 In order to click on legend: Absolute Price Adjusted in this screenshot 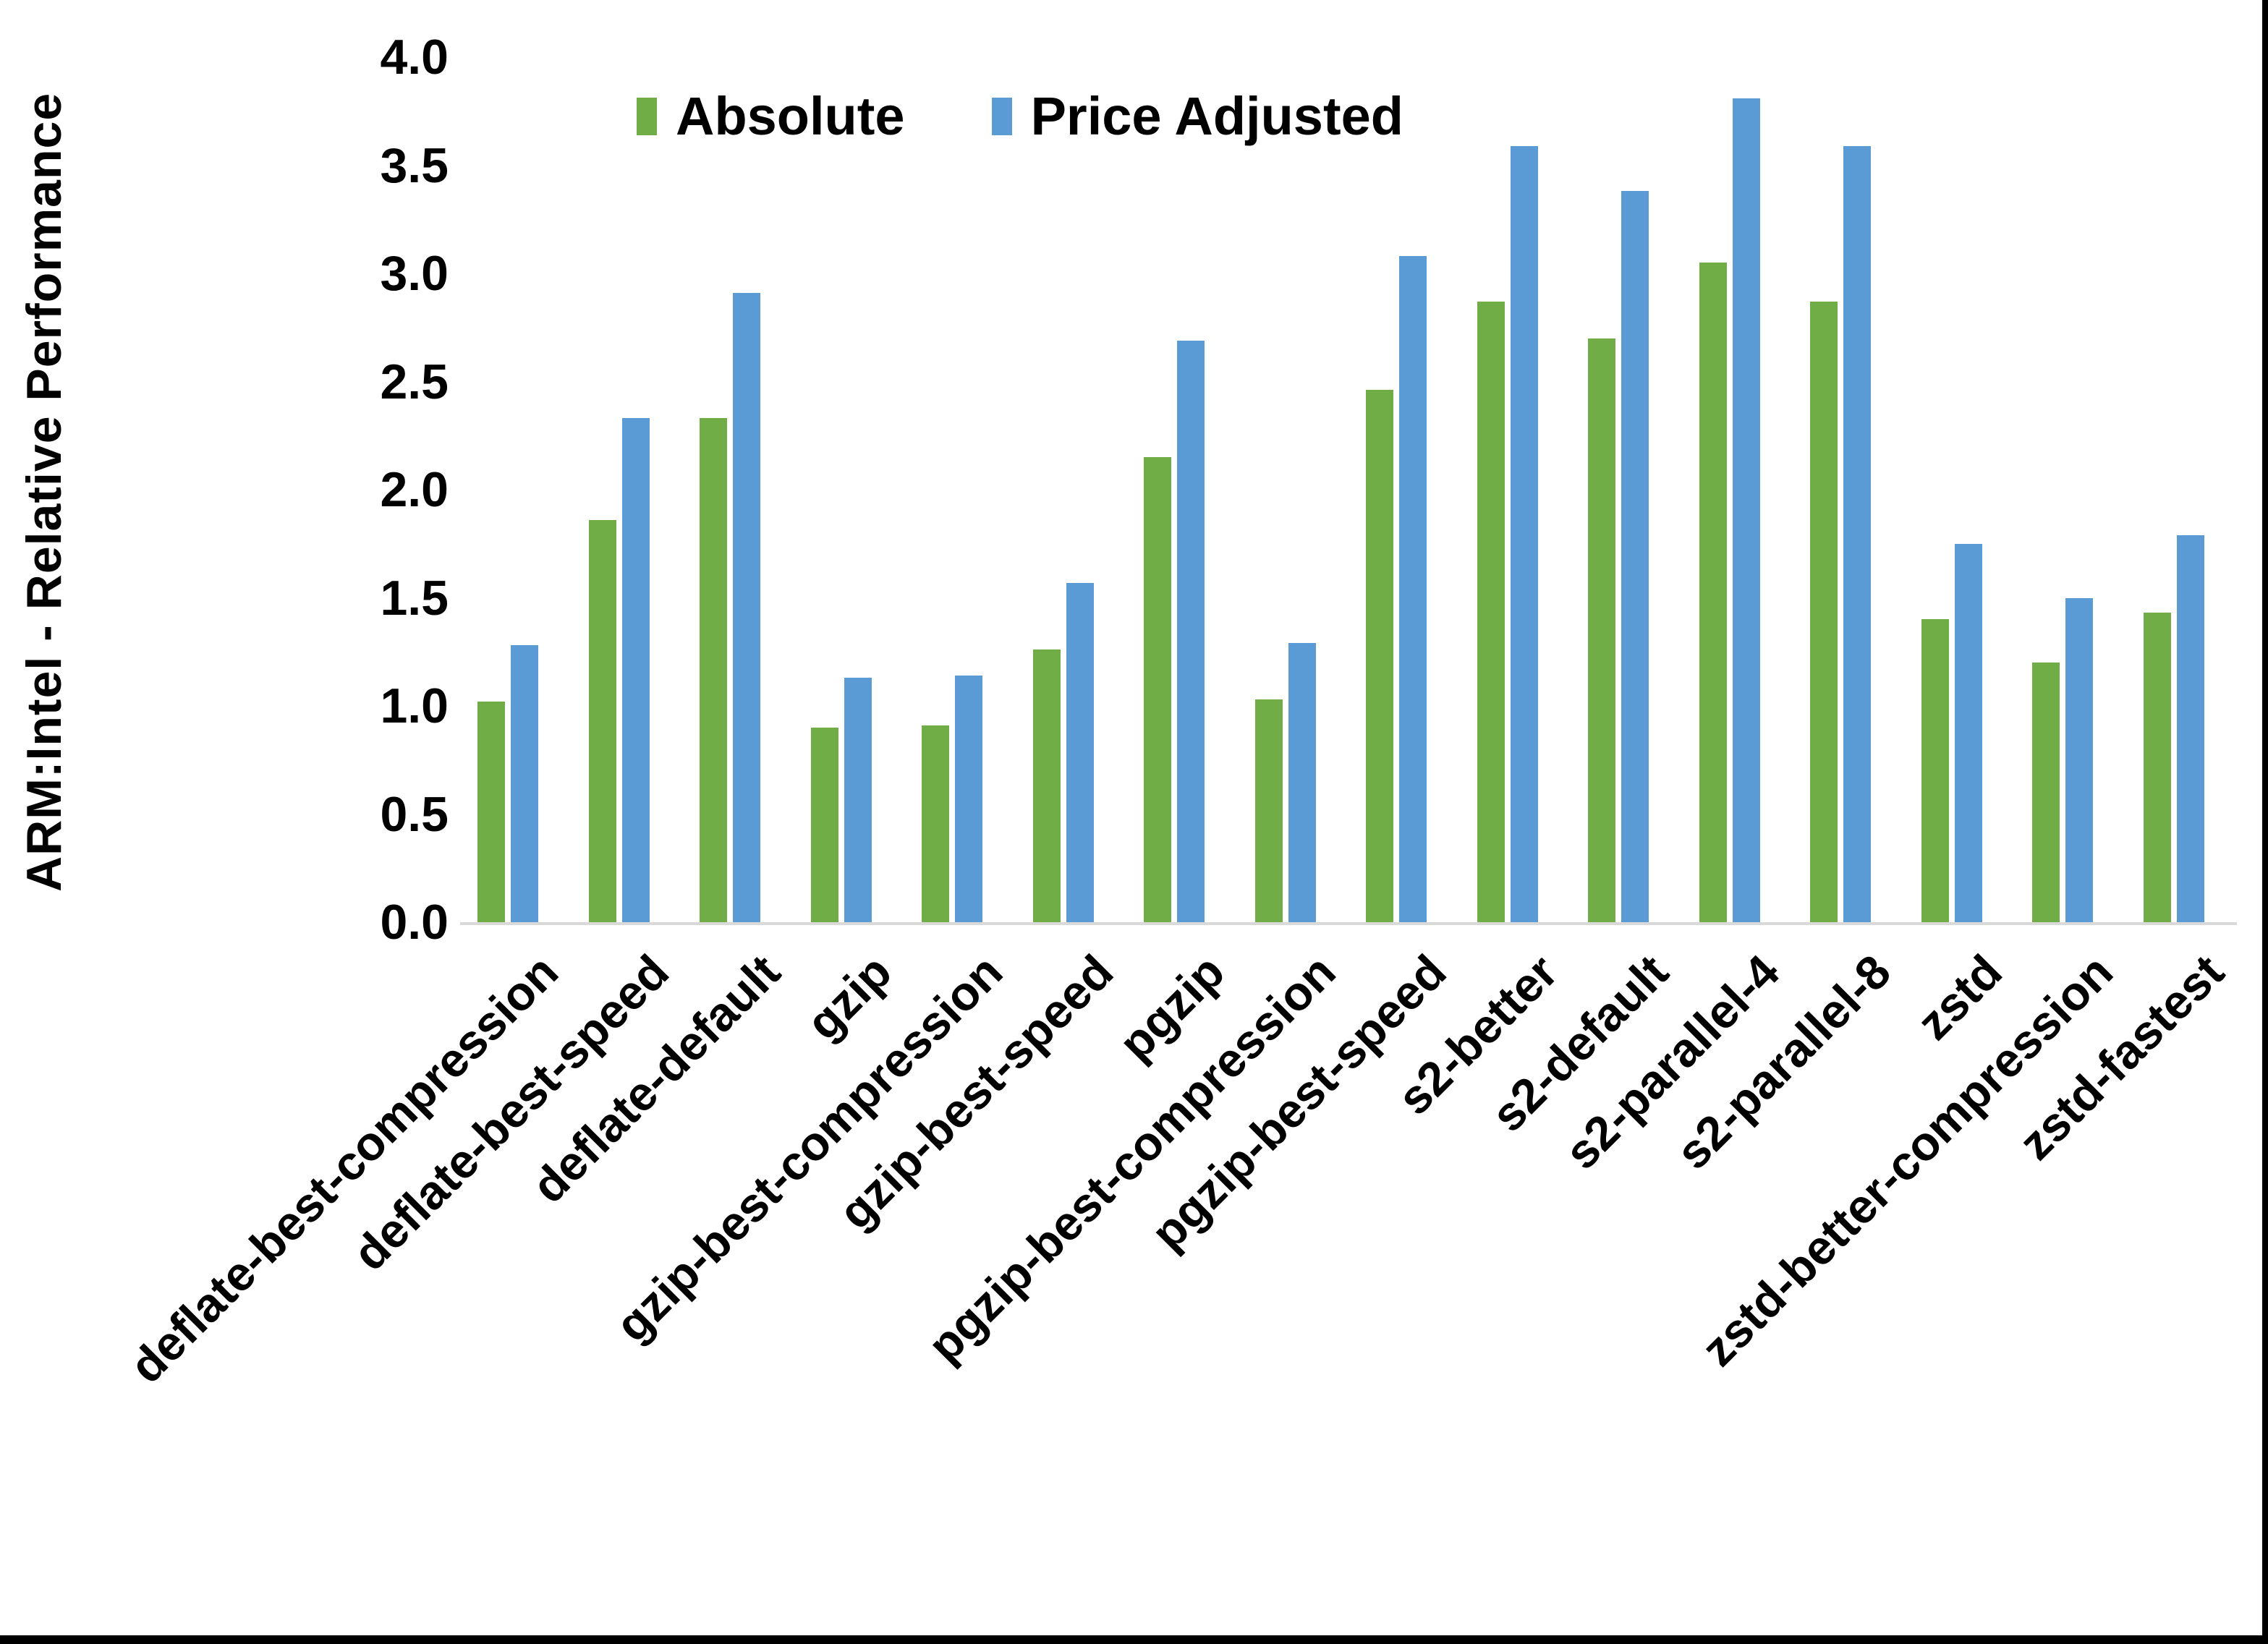, I will do `click(1020, 116)`.